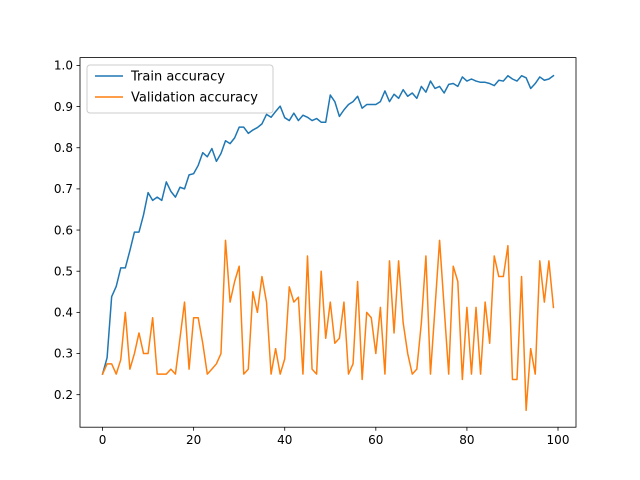  I want to click on y-tick-label: 0.5, so click(63, 271).